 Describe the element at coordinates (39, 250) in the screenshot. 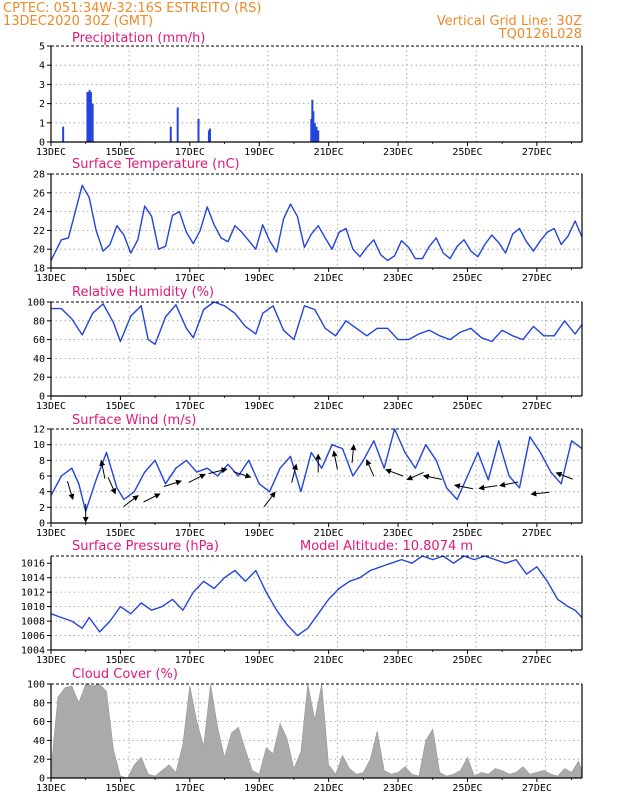

I see `temp-ytick-label: 20` at that location.